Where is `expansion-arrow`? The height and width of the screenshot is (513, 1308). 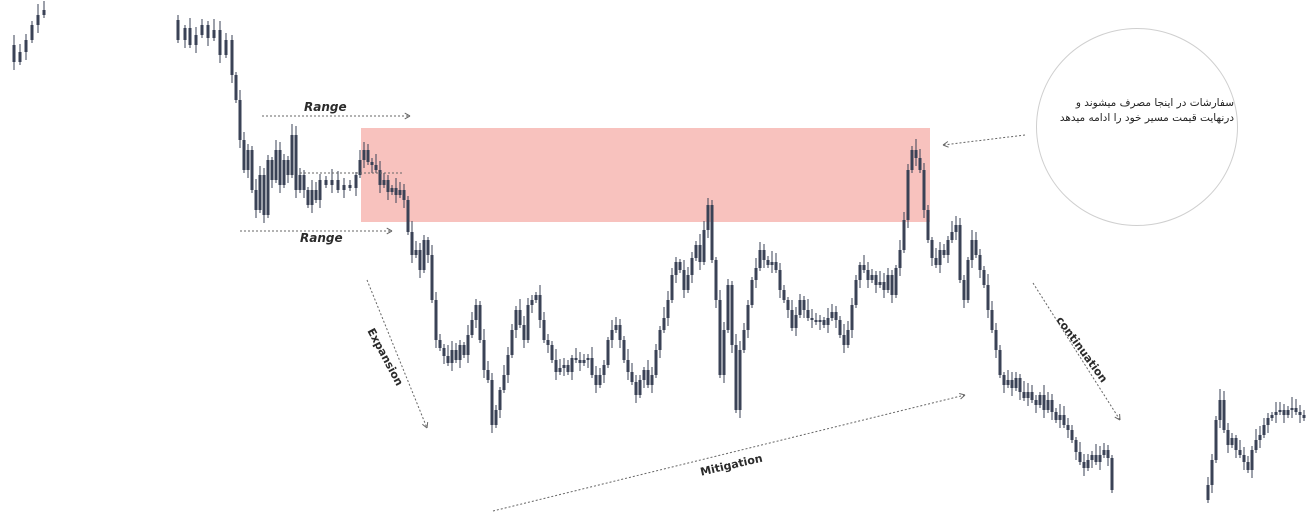 expansion-arrow is located at coordinates (397, 354).